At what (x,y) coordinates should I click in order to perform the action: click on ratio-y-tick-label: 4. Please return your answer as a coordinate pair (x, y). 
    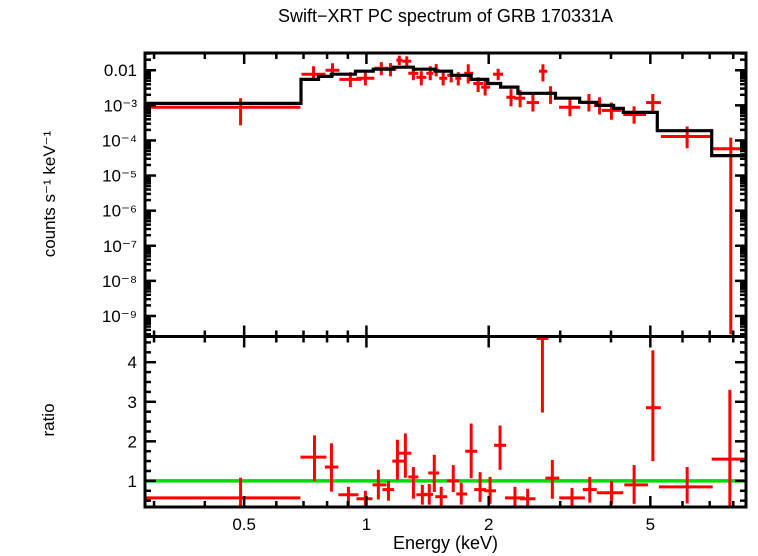
    Looking at the image, I should click on (132, 362).